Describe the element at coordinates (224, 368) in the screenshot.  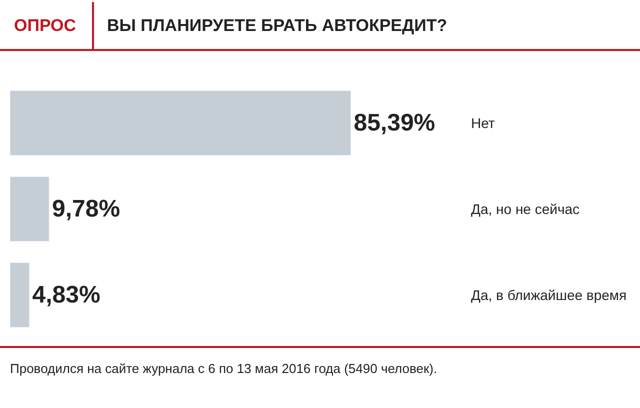
I see `text: Проводился на сайте журнала с 6 по 13 мая 2016 года (5490 человек).` at that location.